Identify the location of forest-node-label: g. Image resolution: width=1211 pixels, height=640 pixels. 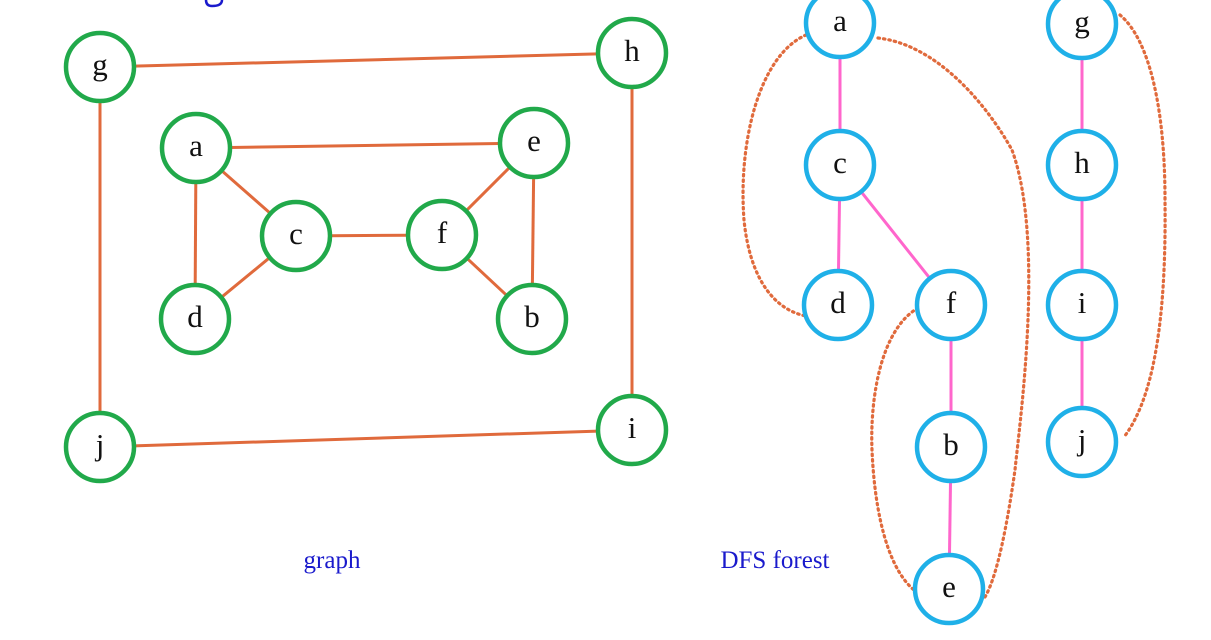
(1082, 21).